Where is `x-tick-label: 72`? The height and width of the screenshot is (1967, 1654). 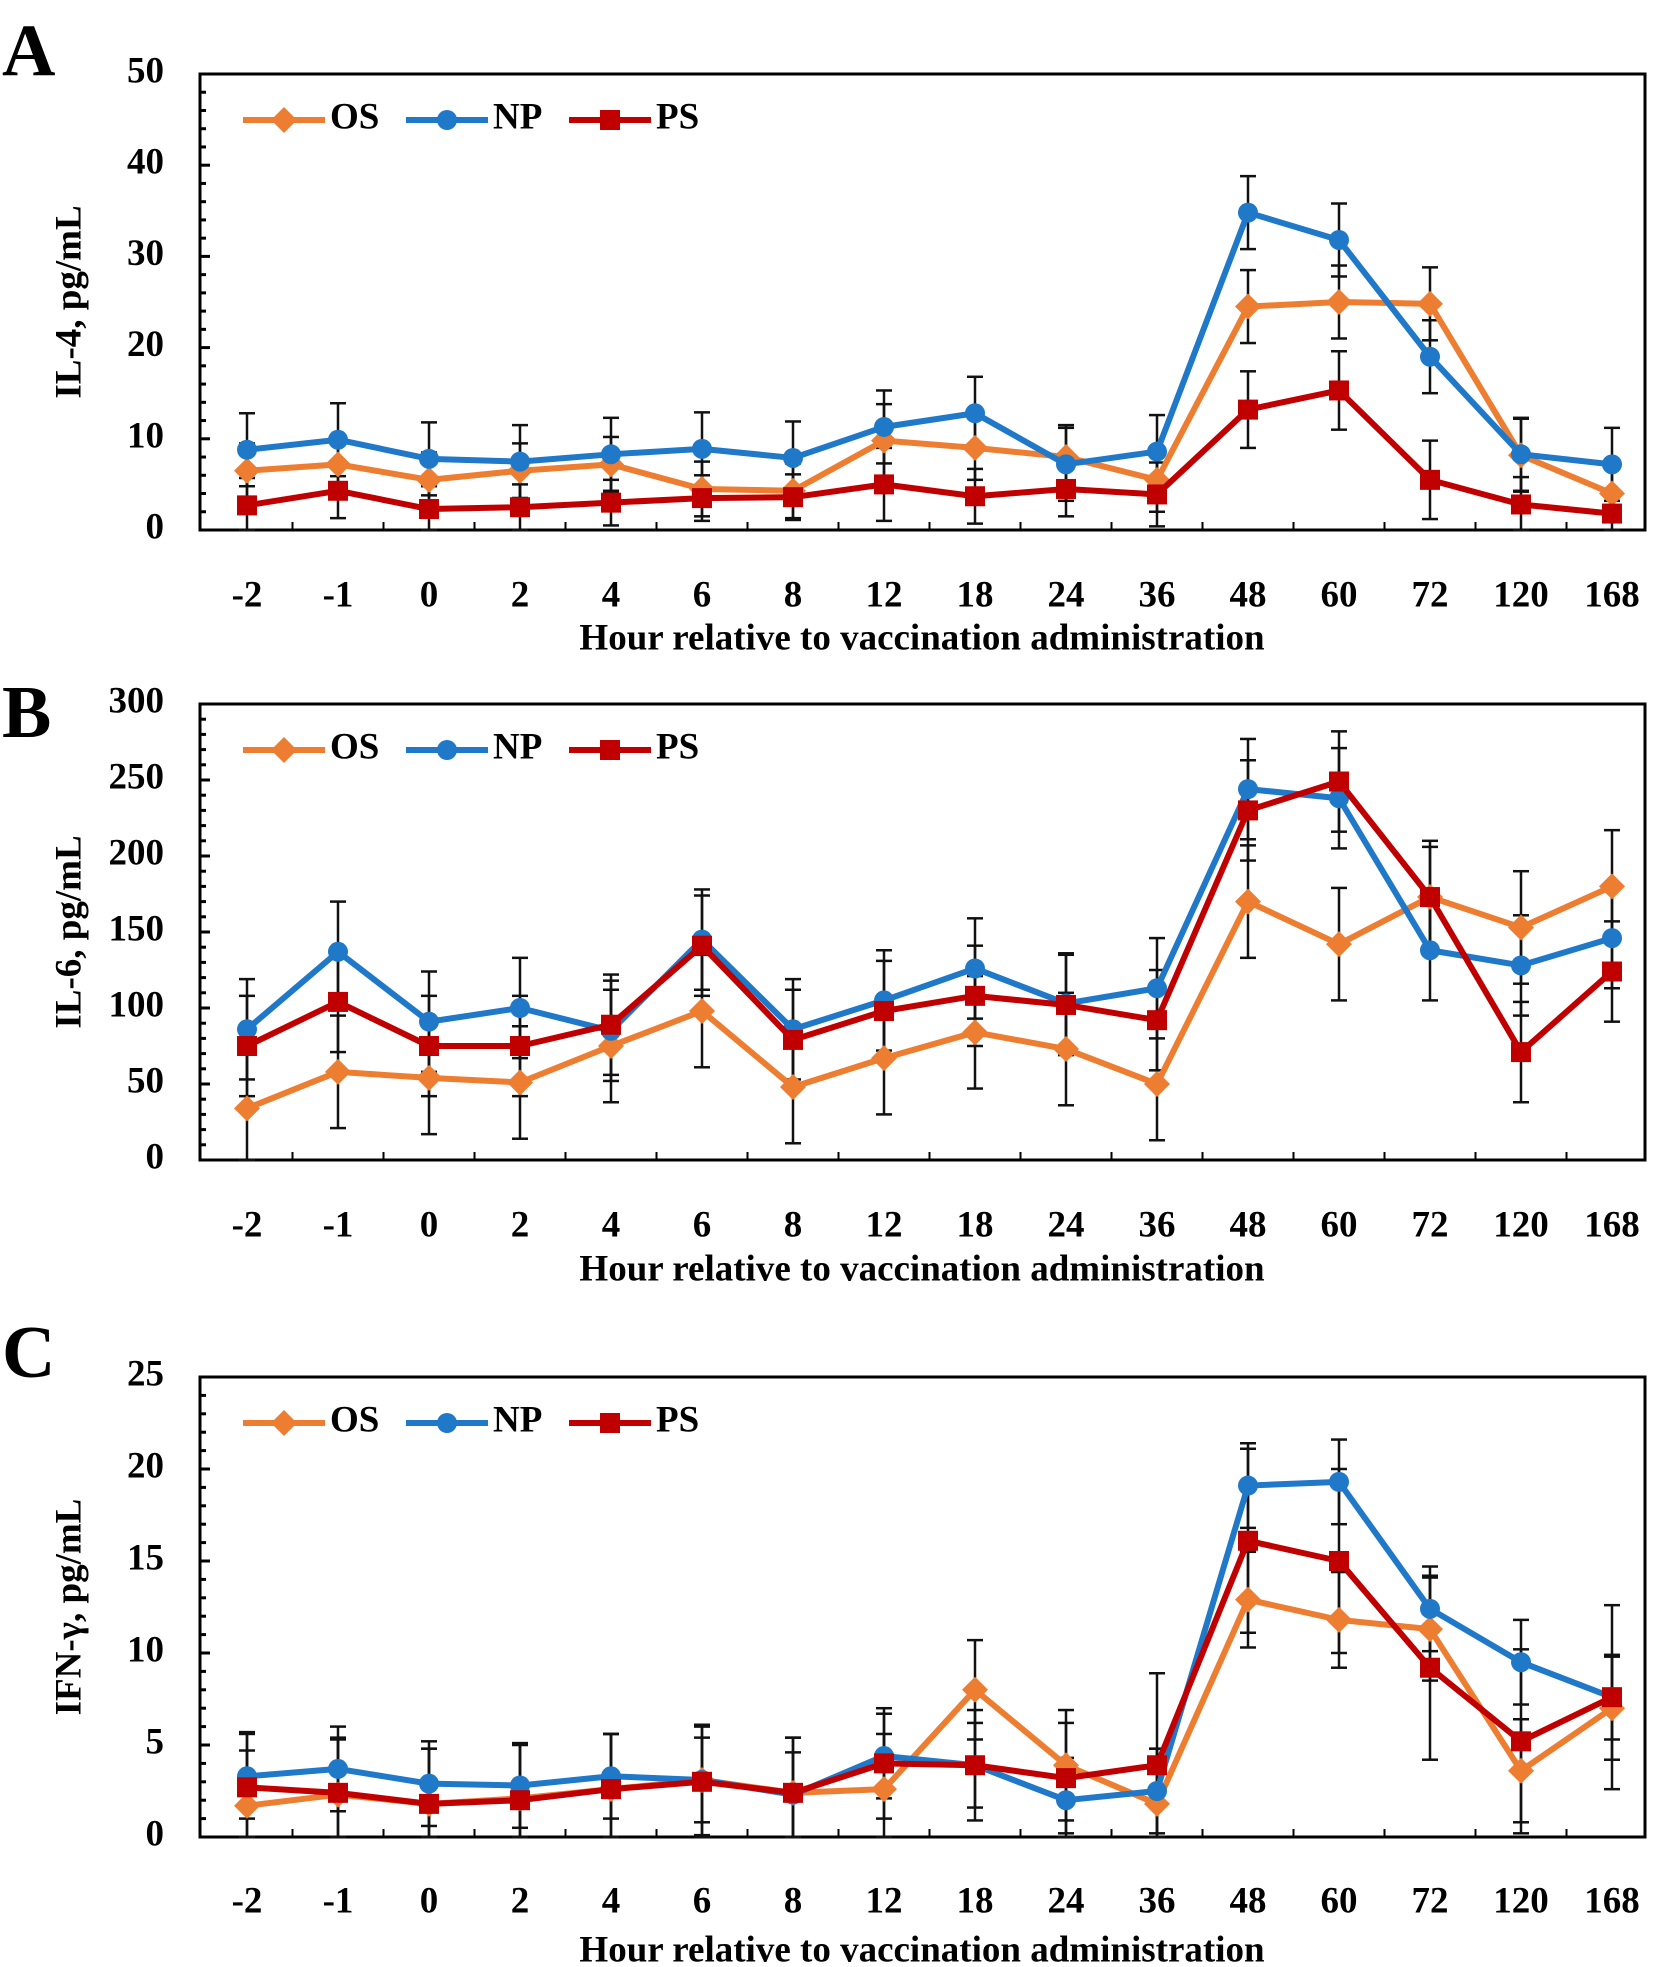
x-tick-label: 72 is located at coordinates (1430, 1900).